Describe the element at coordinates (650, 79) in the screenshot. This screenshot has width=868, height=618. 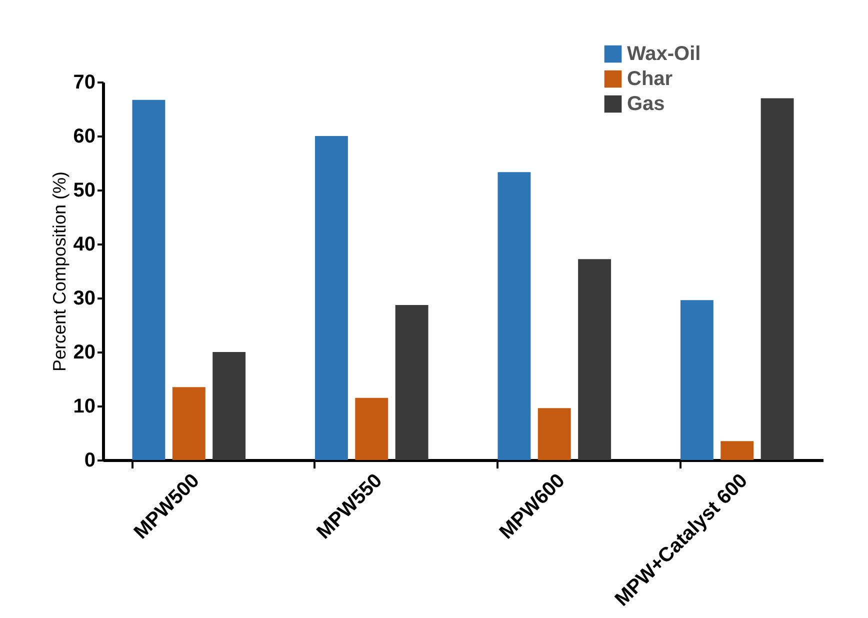
I see `legend-label: Char` at that location.